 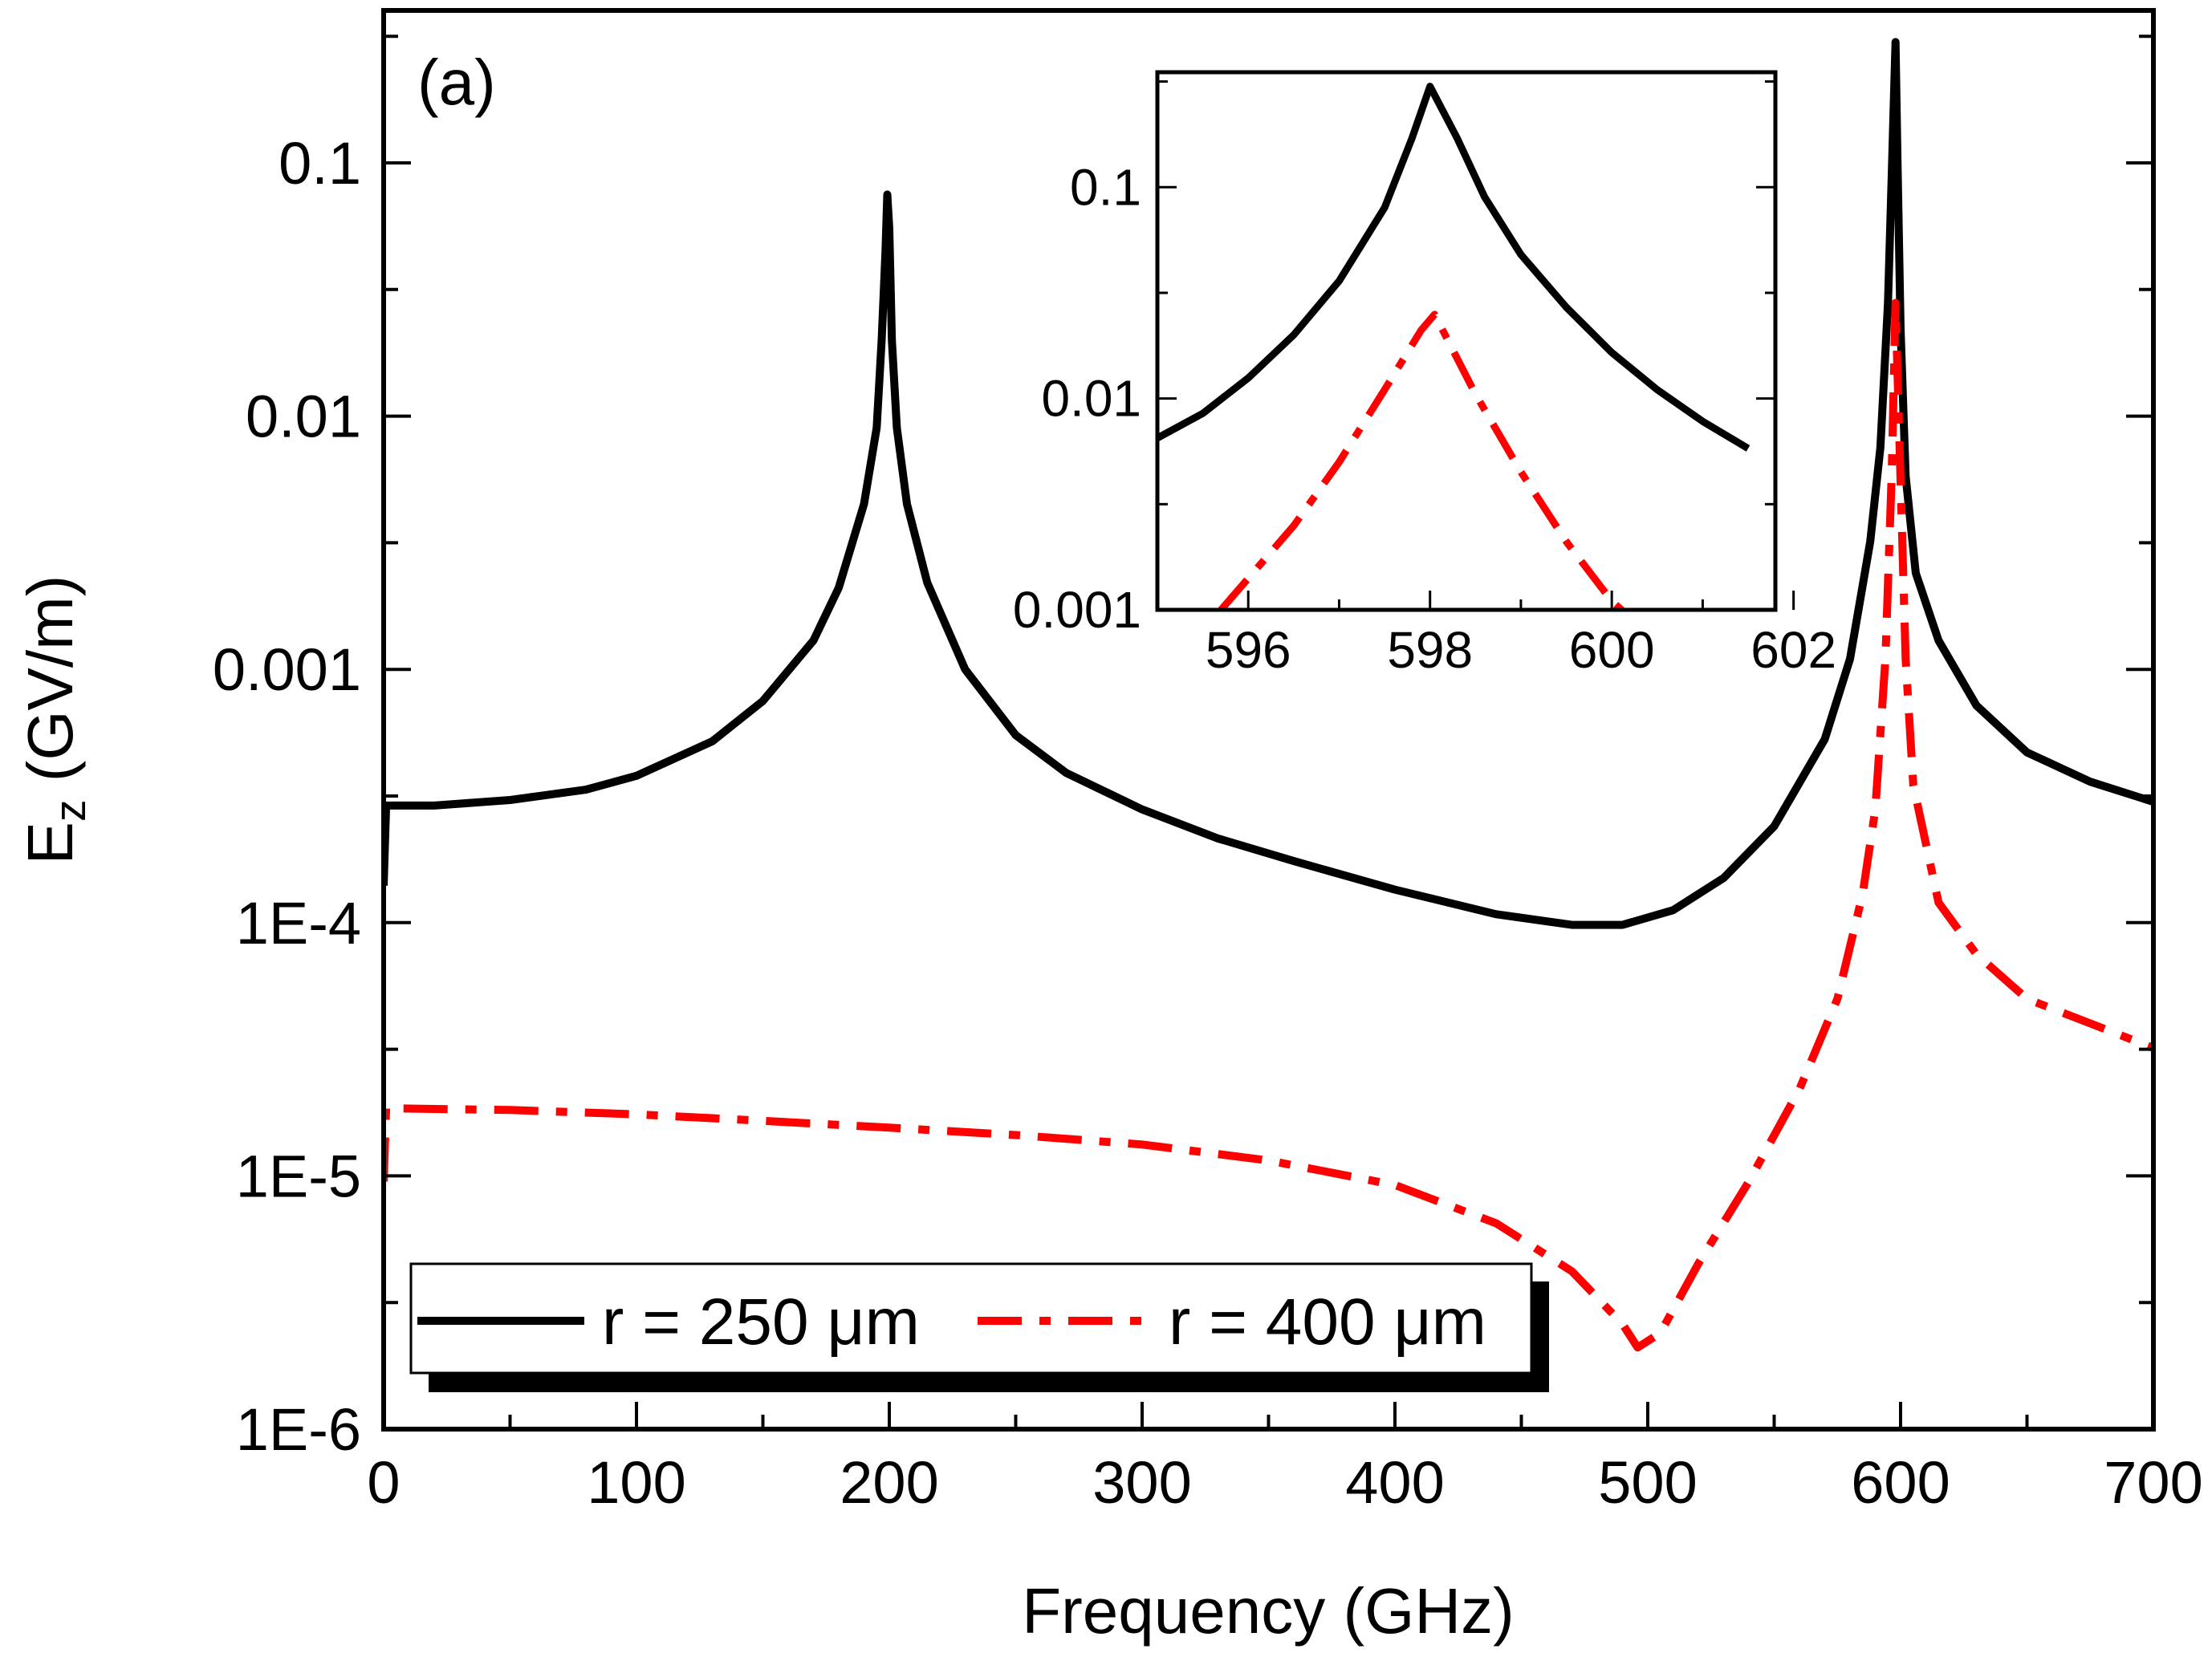 I want to click on x-axis-title: Frequency (GHz), so click(x=1268, y=1611).